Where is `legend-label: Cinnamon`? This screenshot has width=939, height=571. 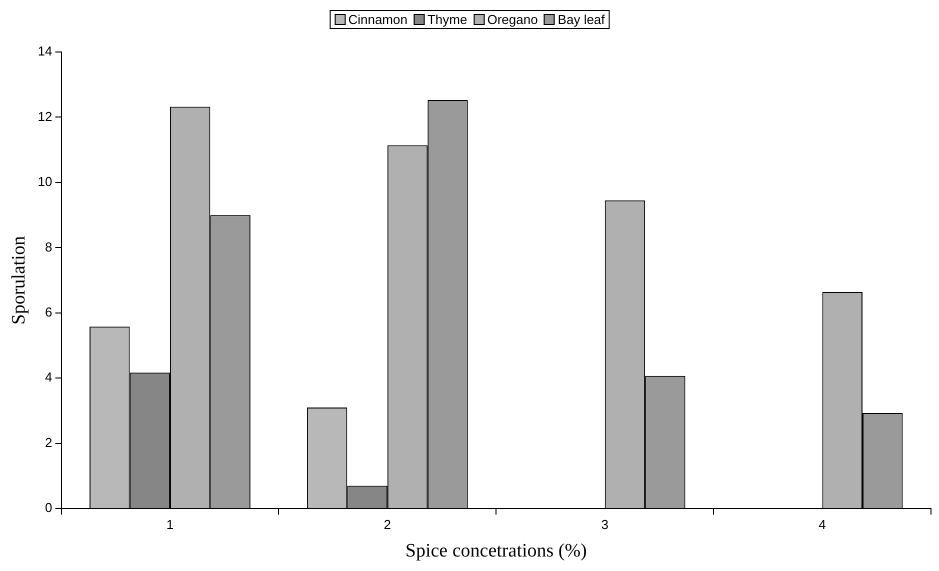
legend-label: Cinnamon is located at coordinates (377, 19).